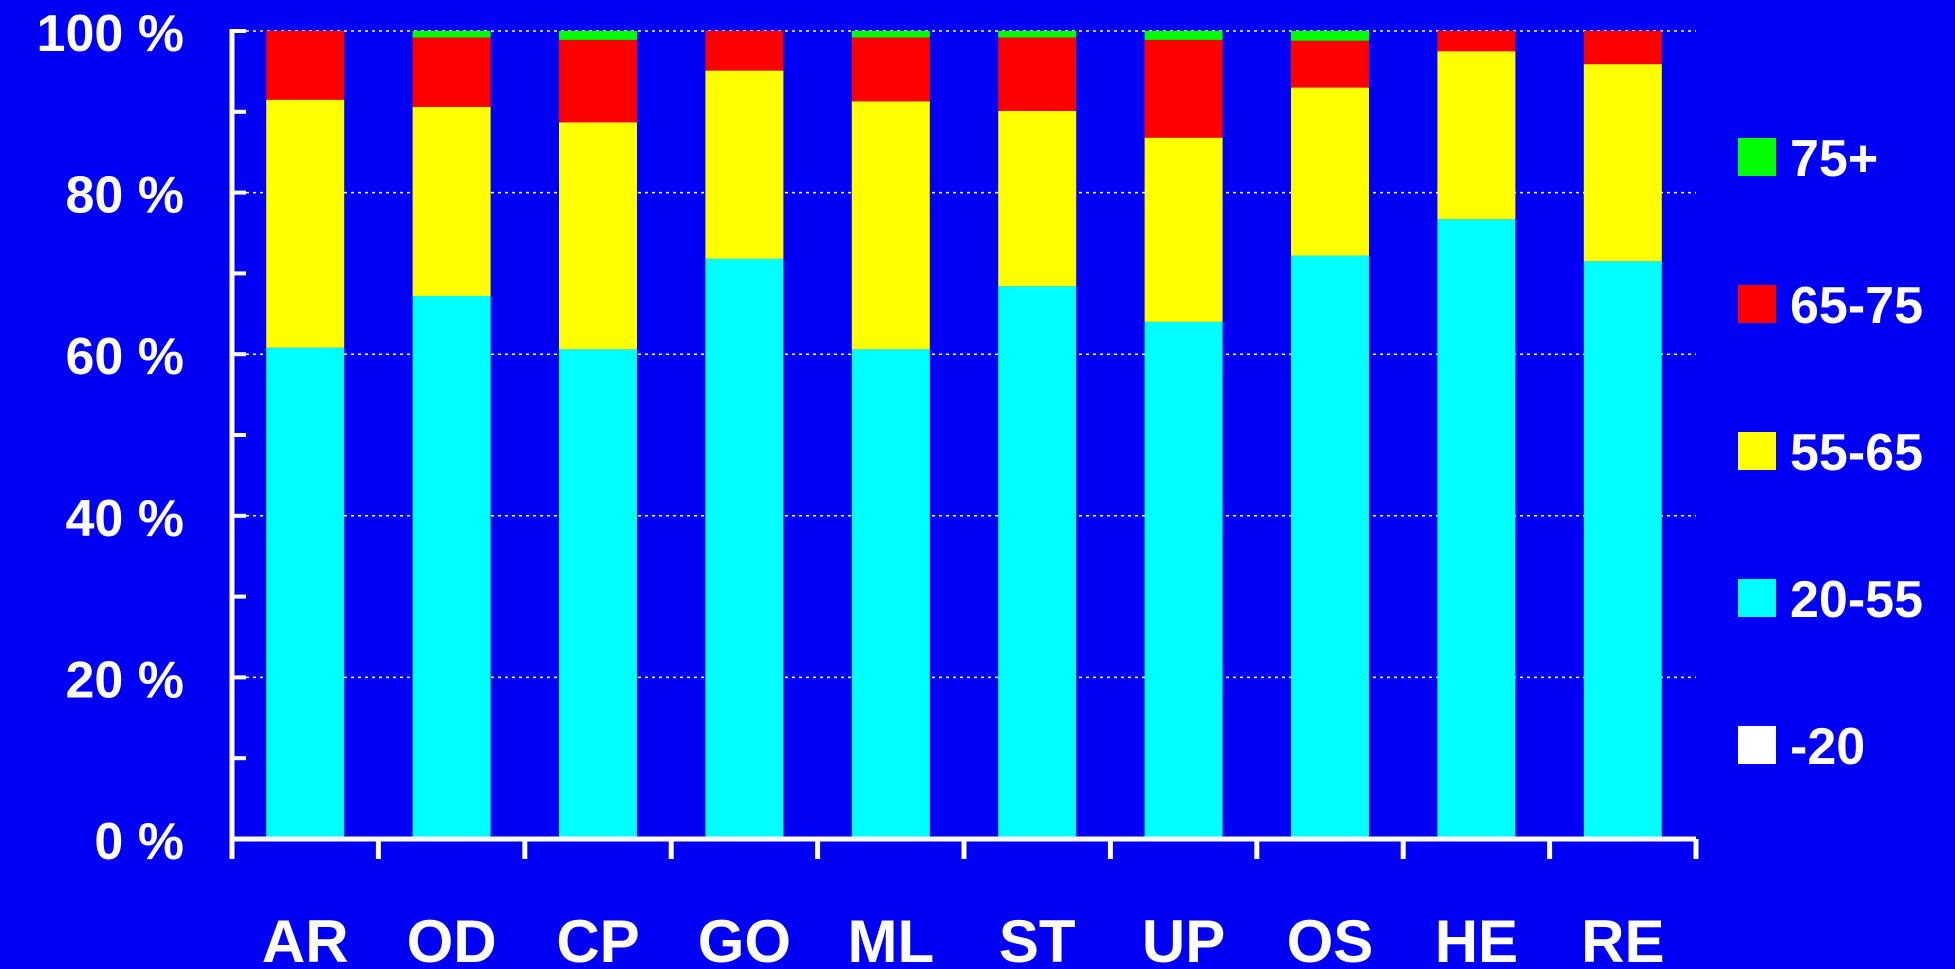  What do you see at coordinates (452, 938) in the screenshot?
I see `x-tick-label: OD` at bounding box center [452, 938].